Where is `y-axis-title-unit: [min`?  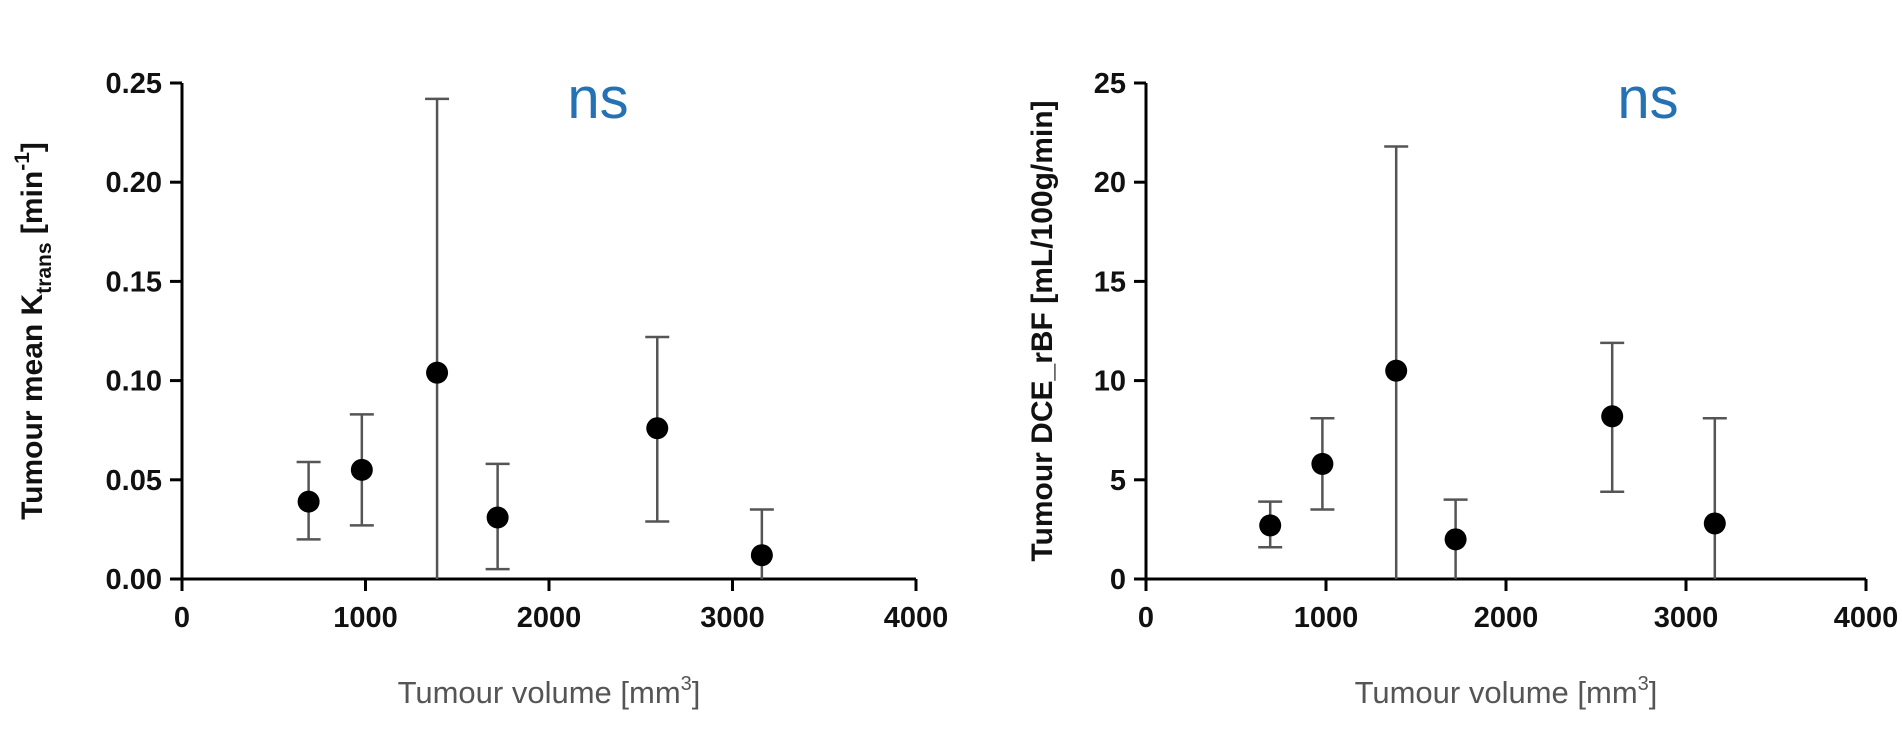 y-axis-title-unit: [min is located at coordinates (32, 207).